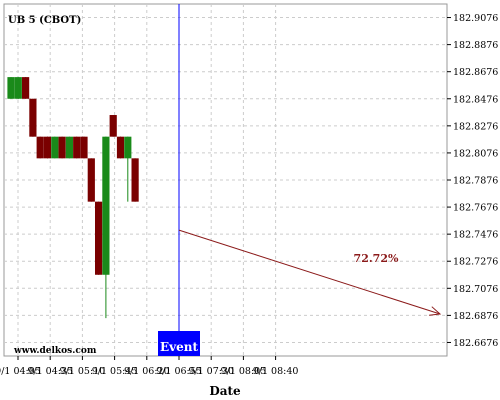 Image resolution: width=500 pixels, height=400 pixels. I want to click on y-tick-label: 182.8076, so click(475, 153).